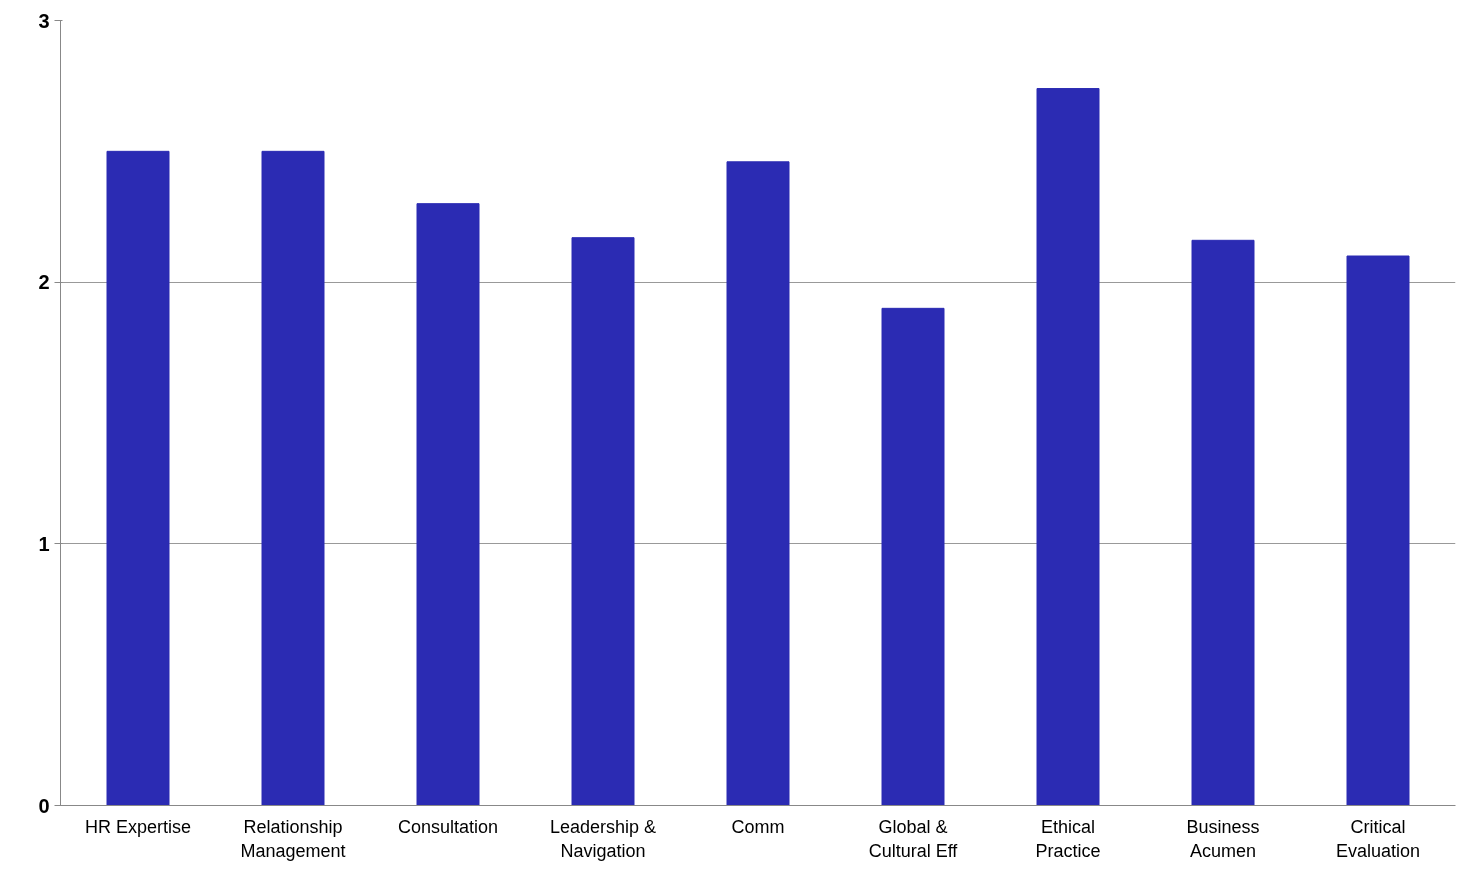  Describe the element at coordinates (913, 838) in the screenshot. I see `x-tick-label: Global & Cultural Eff` at that location.